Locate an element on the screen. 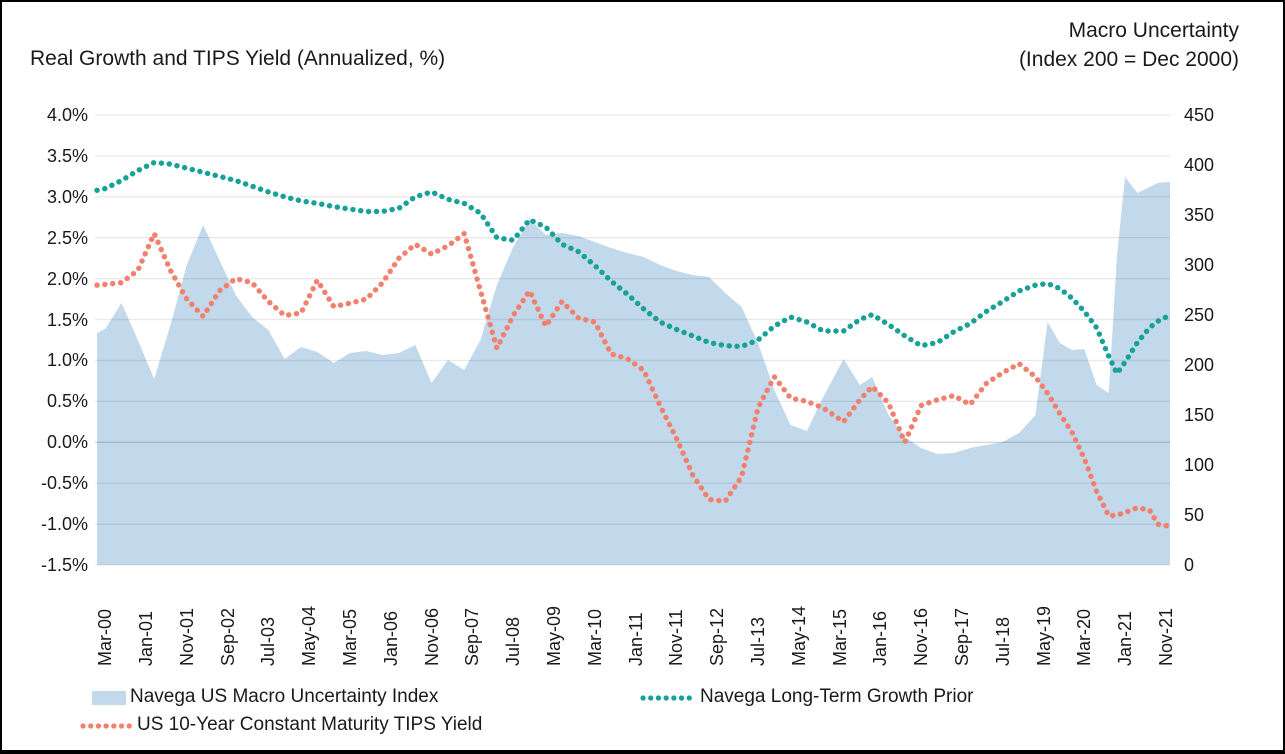 The height and width of the screenshot is (754, 1285). y-left-tick-label: -0.5% is located at coordinates (64, 483).